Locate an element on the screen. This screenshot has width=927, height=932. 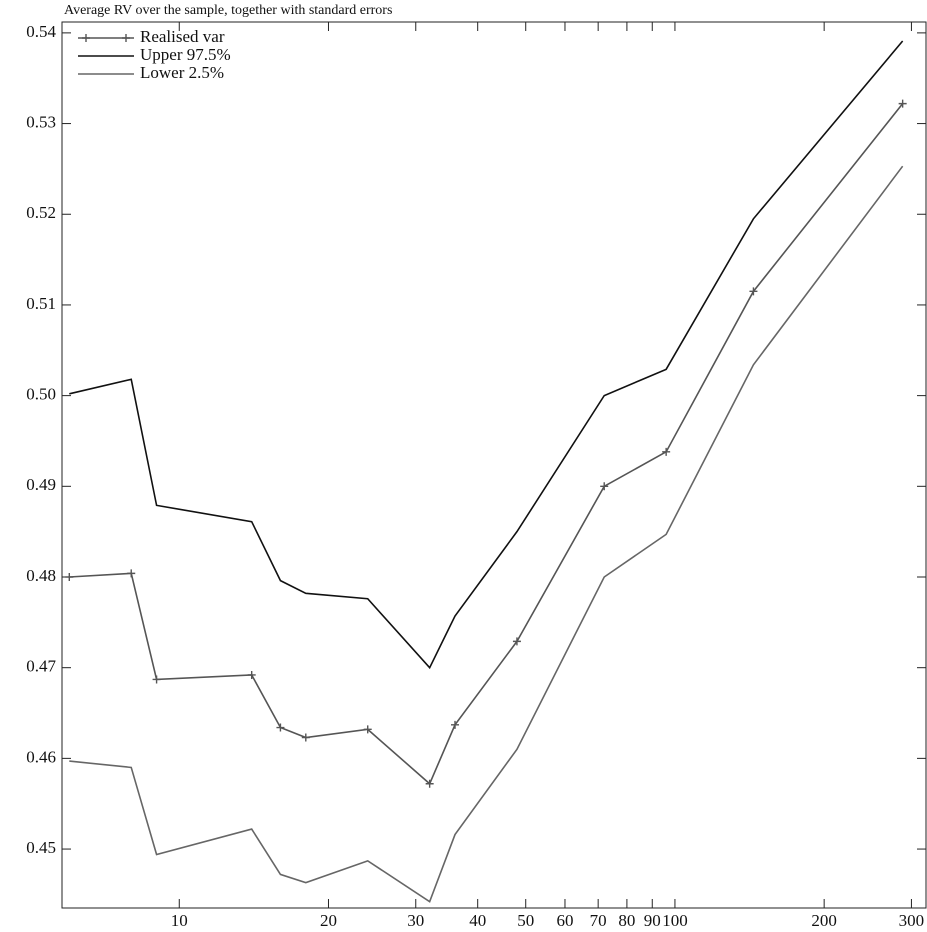
y-tick-label: 0.52 is located at coordinates (41, 212).